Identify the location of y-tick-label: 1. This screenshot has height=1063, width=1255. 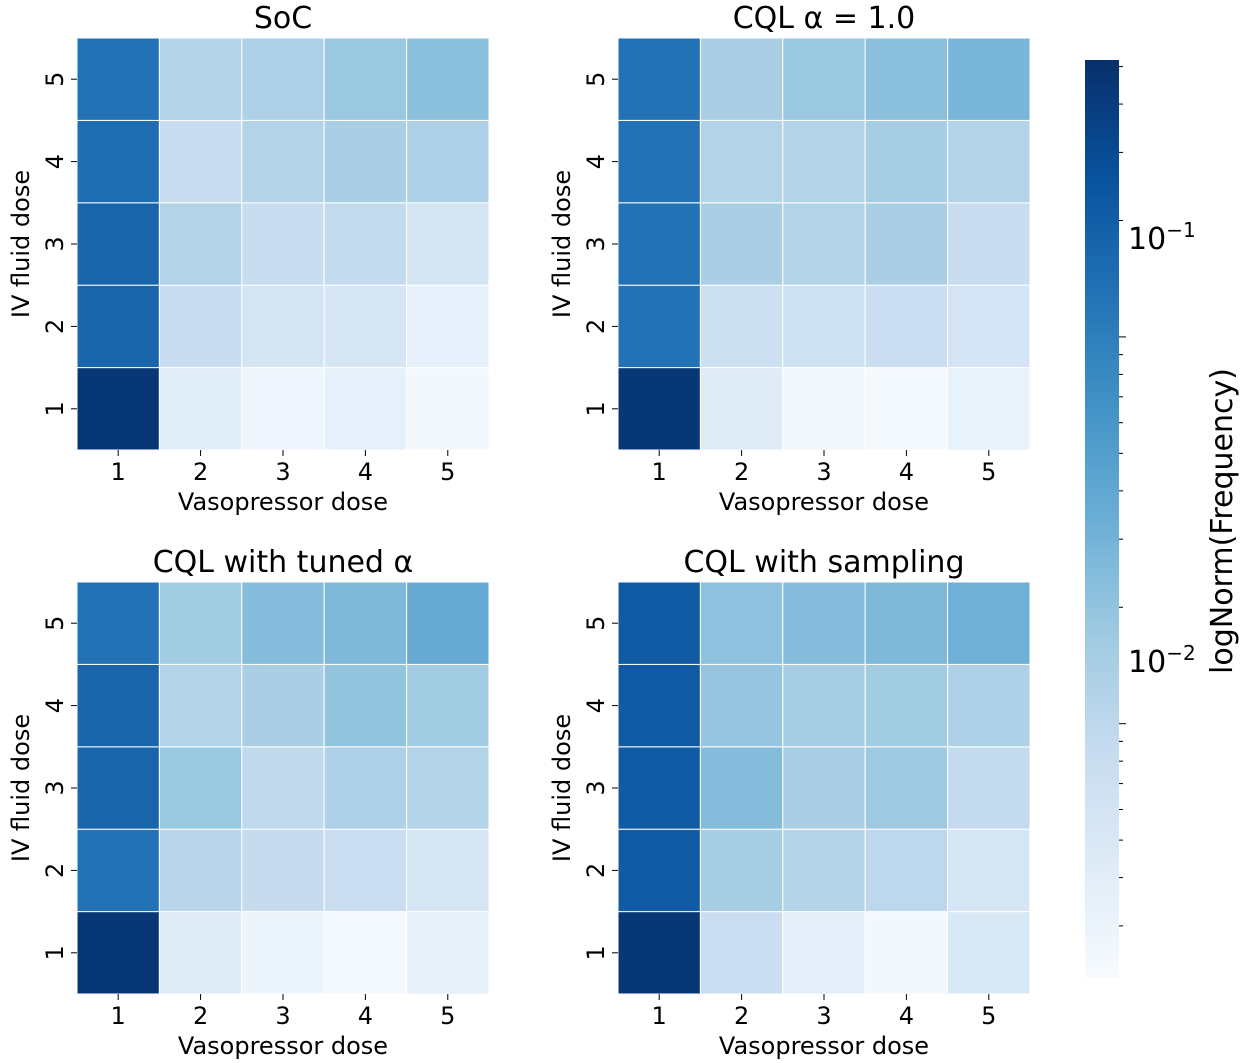
(596, 408).